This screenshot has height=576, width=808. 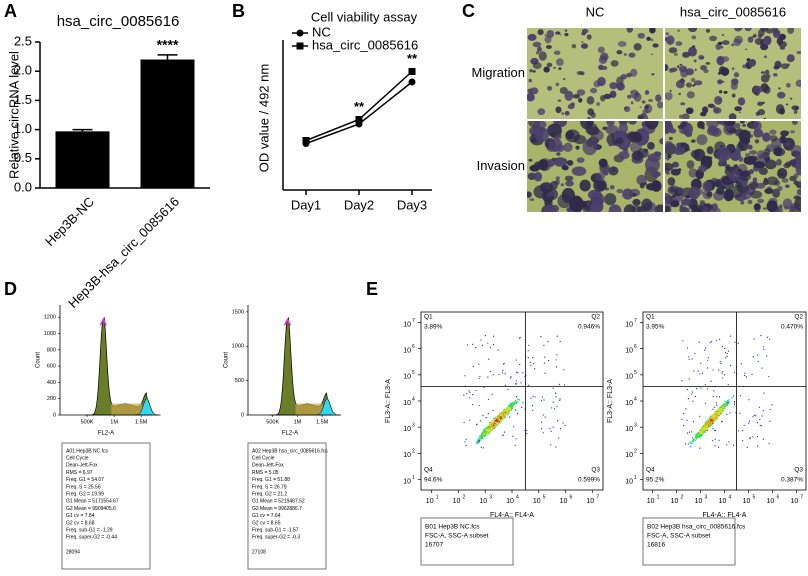 What do you see at coordinates (23, 99) in the screenshot?
I see `y-tick-label: 1.5` at bounding box center [23, 99].